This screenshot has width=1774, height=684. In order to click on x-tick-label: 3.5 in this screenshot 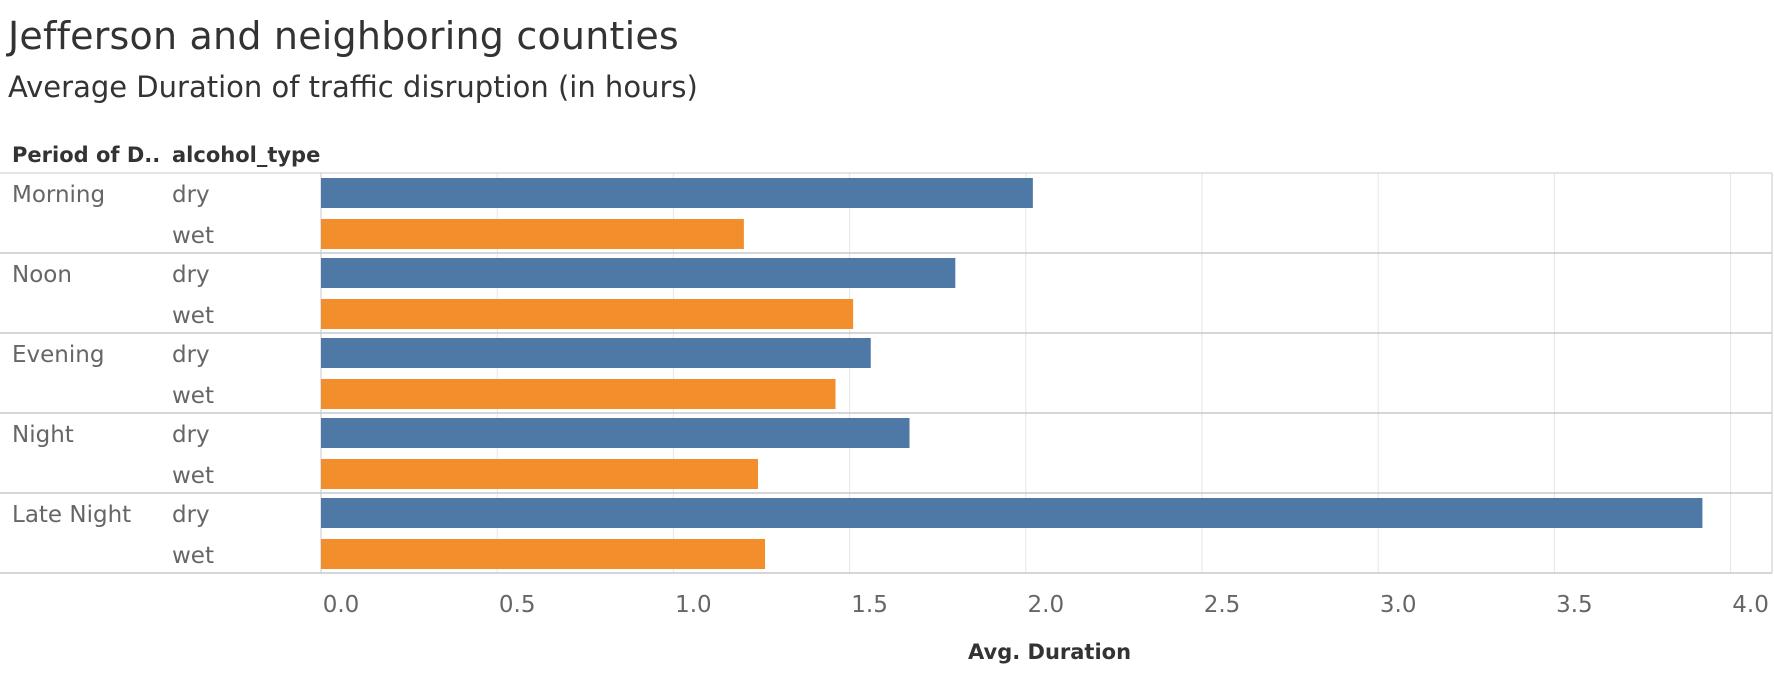, I will do `click(1574, 605)`.